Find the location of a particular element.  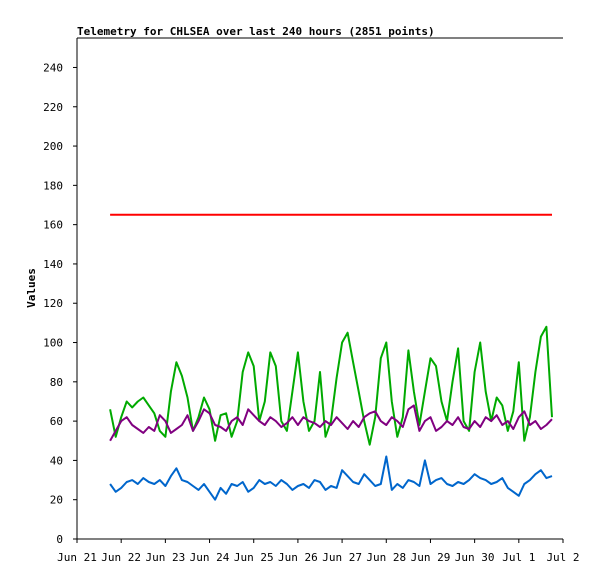

y-tick-label: 120 is located at coordinates (53, 303).